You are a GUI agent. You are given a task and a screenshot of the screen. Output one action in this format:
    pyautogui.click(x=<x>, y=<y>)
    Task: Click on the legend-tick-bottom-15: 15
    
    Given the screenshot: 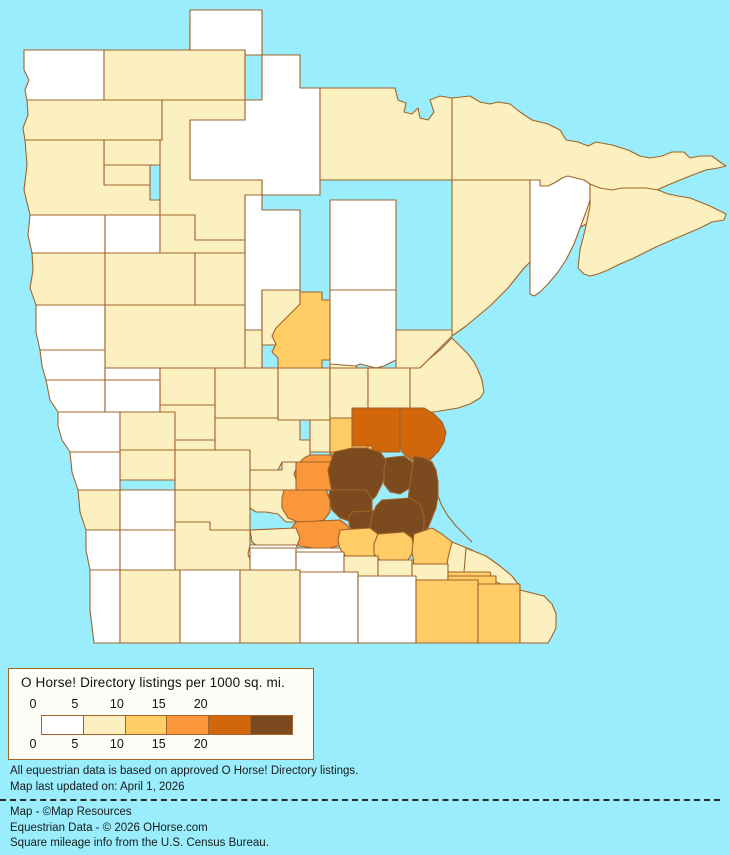 What is the action you would take?
    pyautogui.click(x=158, y=744)
    